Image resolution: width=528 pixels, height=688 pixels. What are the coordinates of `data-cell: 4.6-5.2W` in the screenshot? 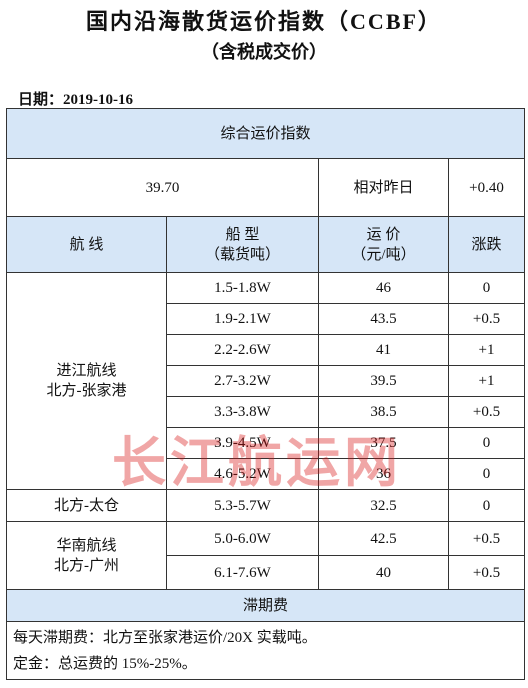 It's located at (242, 474).